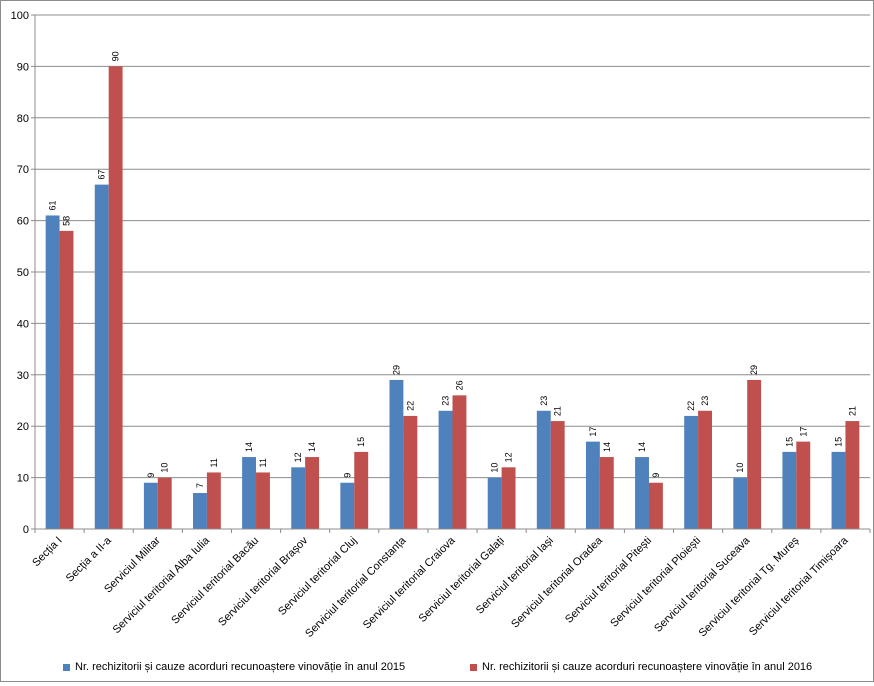  I want to click on x-tick-label: Serviciul teritorial Alba Iulia, so click(162, 585).